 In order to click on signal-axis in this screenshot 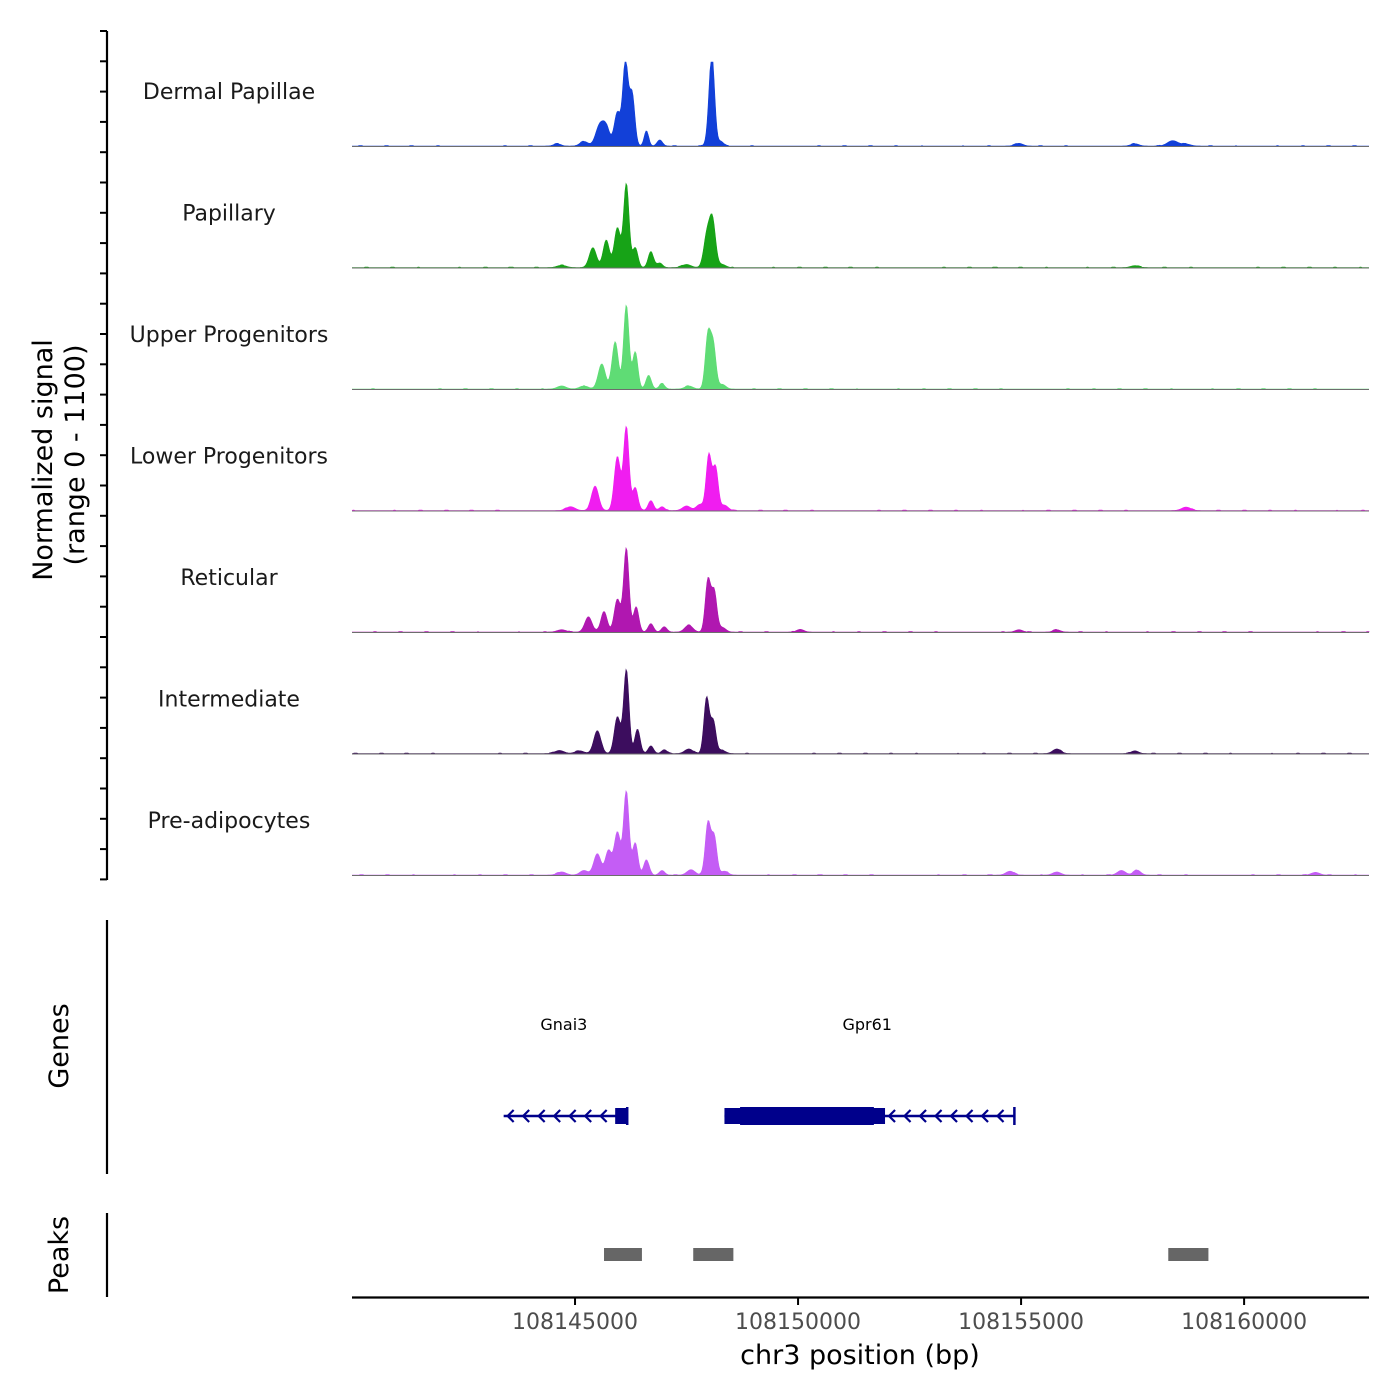, I will do `click(104, 455)`.